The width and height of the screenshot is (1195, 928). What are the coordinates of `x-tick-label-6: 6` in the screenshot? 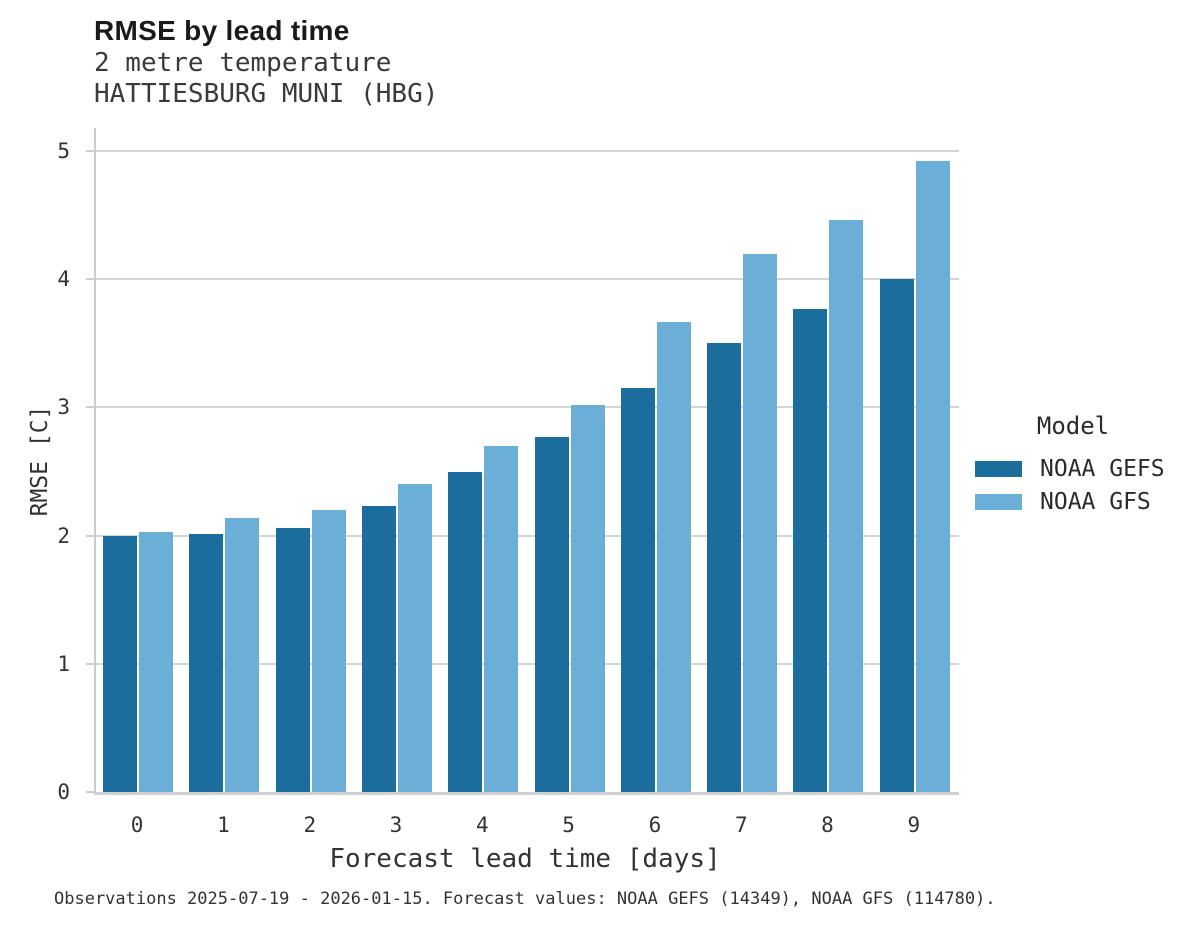 It's located at (655, 825).